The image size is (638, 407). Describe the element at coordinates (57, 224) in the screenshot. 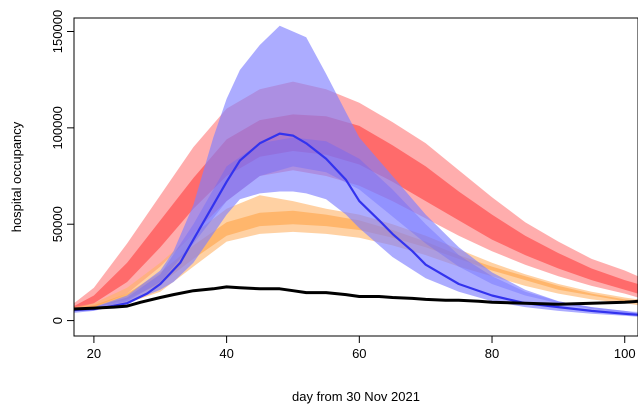

I see `y-tick-label: 50000` at that location.